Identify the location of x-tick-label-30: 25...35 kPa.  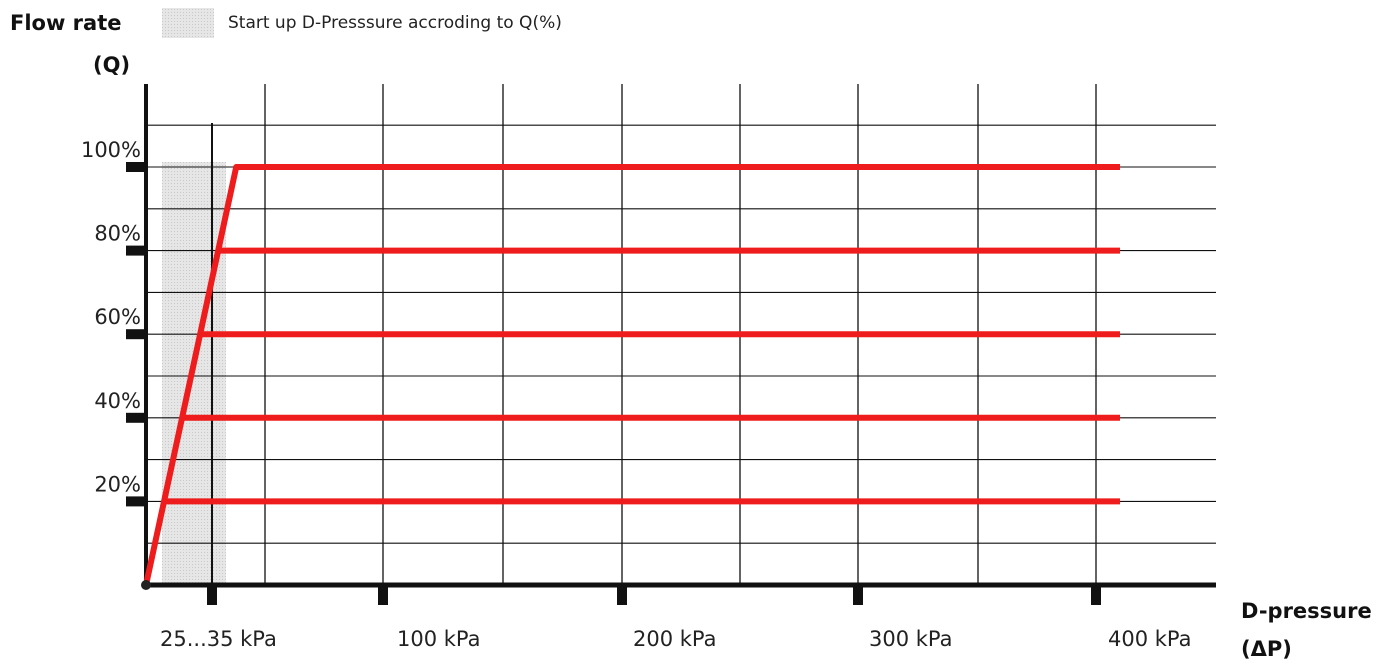
(218, 639).